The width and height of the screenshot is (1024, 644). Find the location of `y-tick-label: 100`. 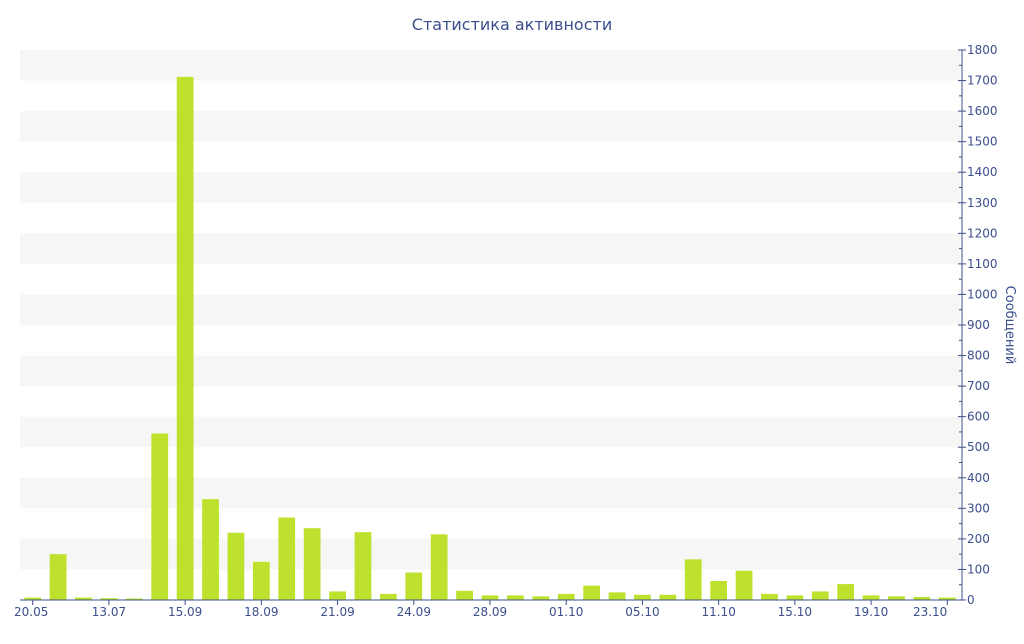

y-tick-label: 100 is located at coordinates (978, 569).